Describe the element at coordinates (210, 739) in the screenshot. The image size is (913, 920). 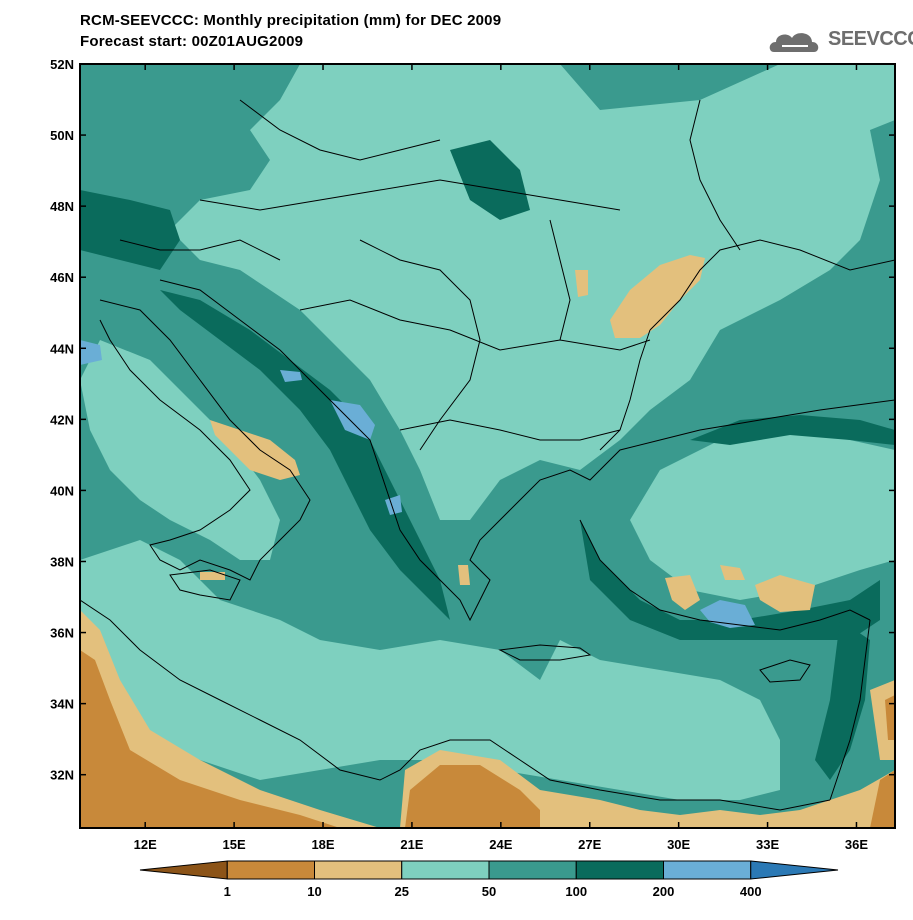
I see `field-1-10-libya` at that location.